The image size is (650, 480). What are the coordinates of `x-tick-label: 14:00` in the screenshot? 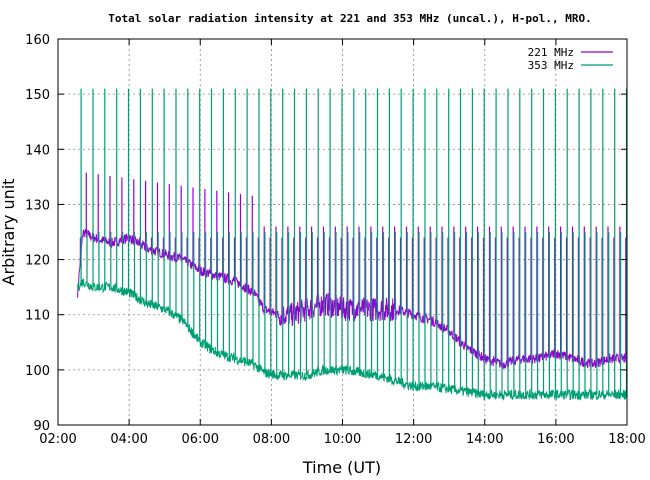 It's located at (484, 439).